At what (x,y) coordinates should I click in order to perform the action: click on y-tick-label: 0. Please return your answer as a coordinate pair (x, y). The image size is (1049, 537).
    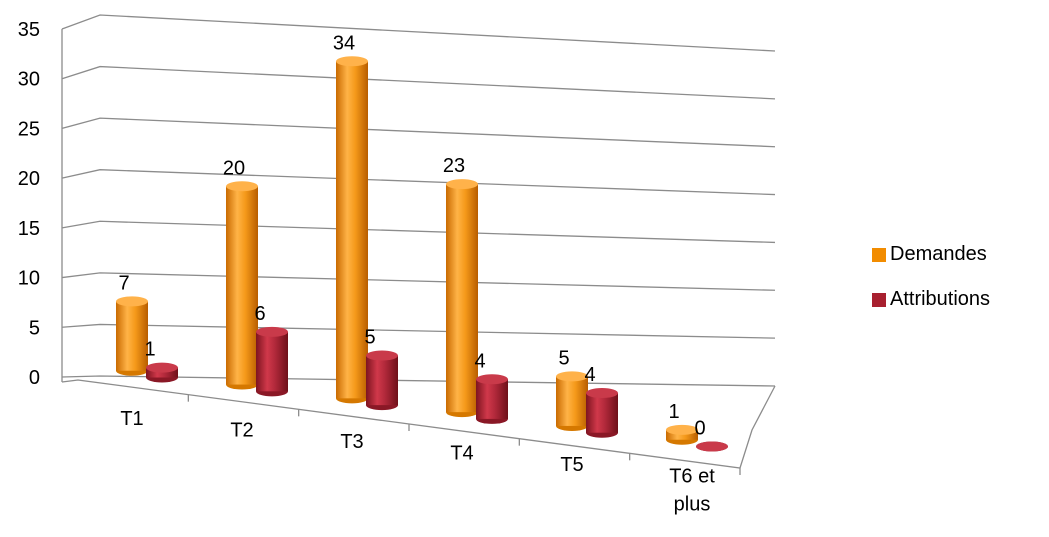
    Looking at the image, I should click on (34, 378).